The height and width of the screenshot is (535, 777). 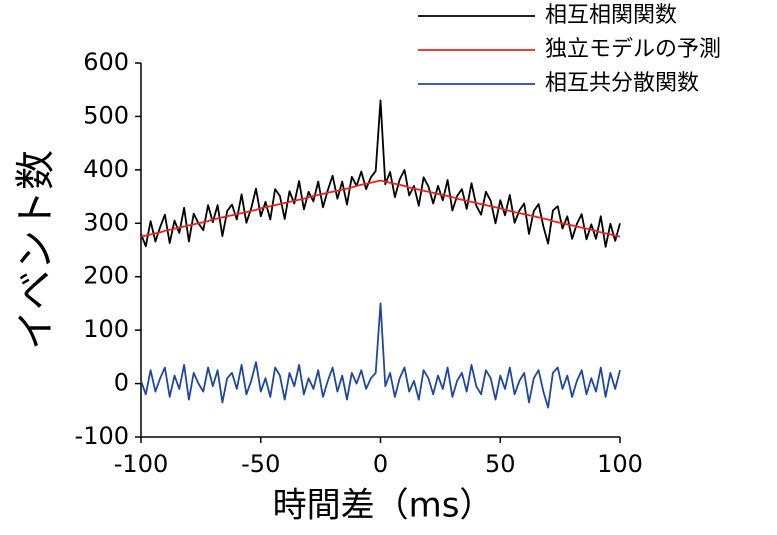 What do you see at coordinates (380, 464) in the screenshot?
I see `x-tick-label: 0` at bounding box center [380, 464].